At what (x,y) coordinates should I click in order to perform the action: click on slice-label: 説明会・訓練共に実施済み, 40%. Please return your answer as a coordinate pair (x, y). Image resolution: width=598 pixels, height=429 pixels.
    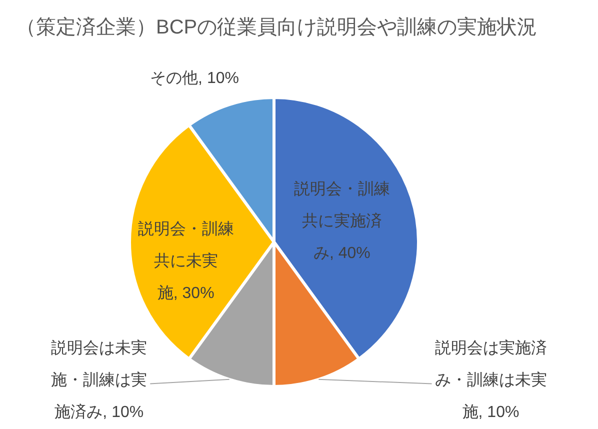
    Looking at the image, I should click on (341, 222).